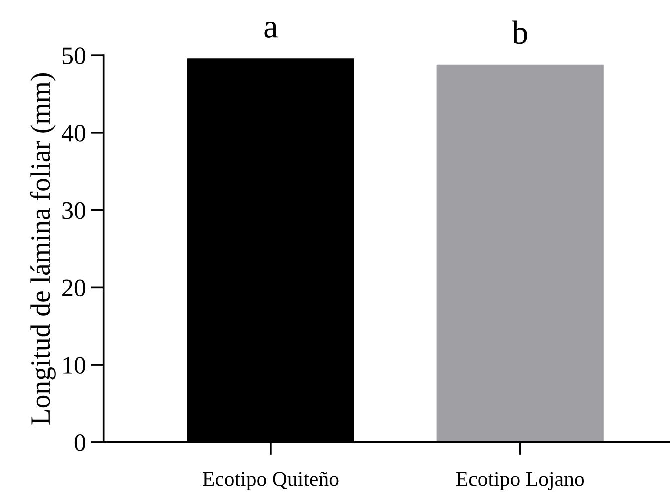 This screenshot has width=670, height=496. What do you see at coordinates (520, 32) in the screenshot?
I see `annotation: b` at bounding box center [520, 32].